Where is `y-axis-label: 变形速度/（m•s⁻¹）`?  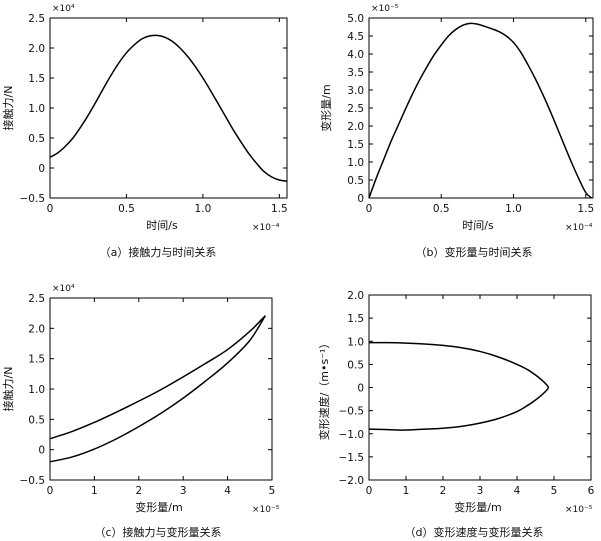
y-axis-label: 变形速度/（m•s⁻¹） is located at coordinates (324, 389).